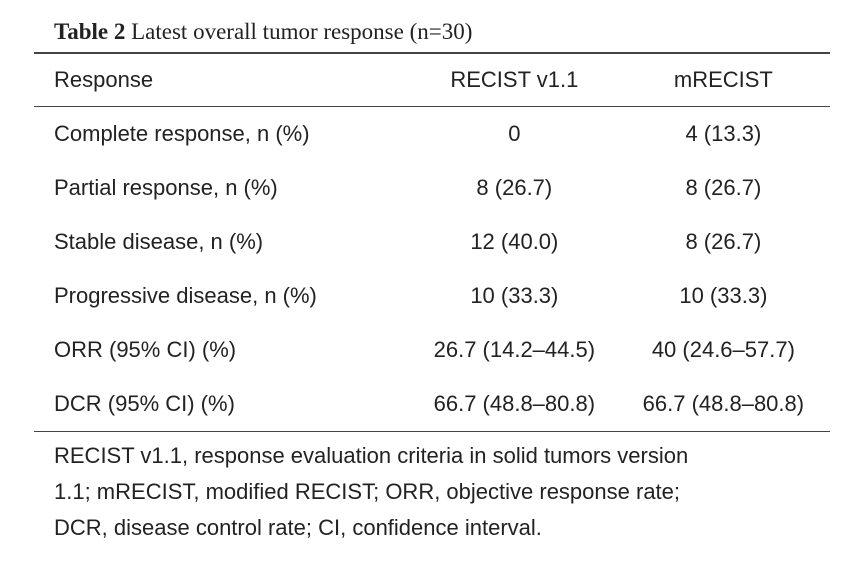  What do you see at coordinates (723, 80) in the screenshot?
I see `header-mrecist: mRECIST` at bounding box center [723, 80].